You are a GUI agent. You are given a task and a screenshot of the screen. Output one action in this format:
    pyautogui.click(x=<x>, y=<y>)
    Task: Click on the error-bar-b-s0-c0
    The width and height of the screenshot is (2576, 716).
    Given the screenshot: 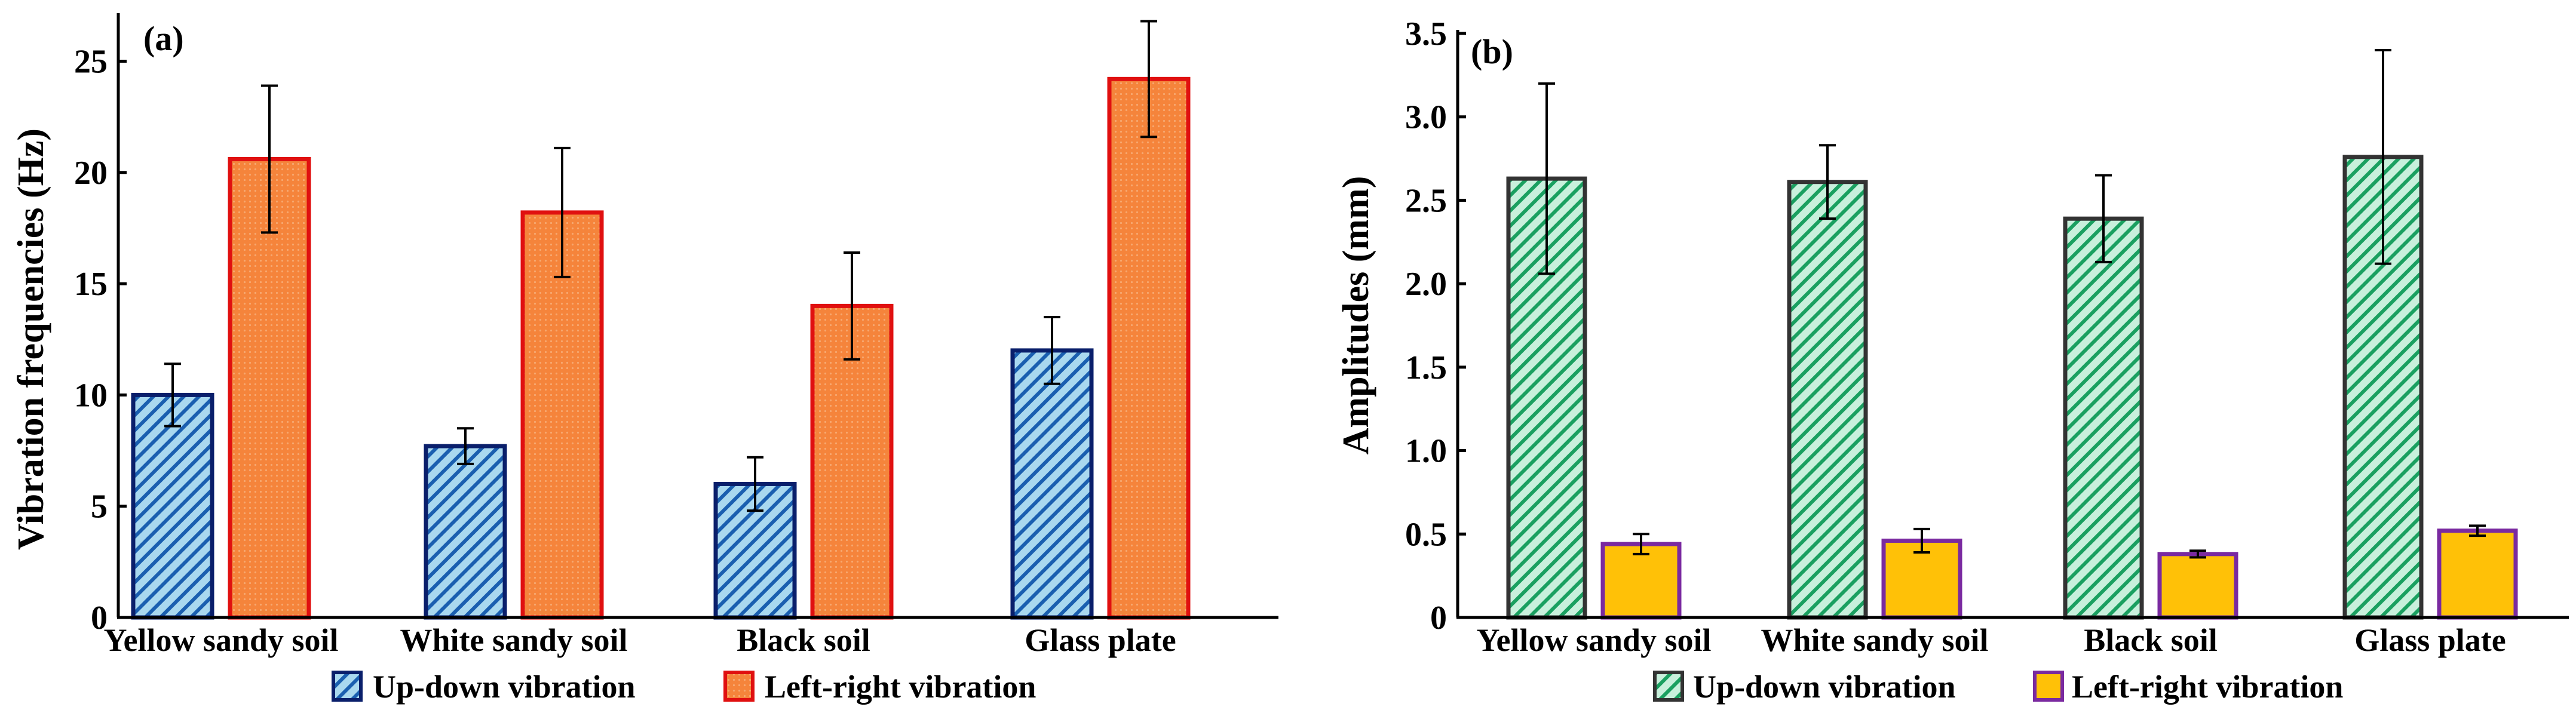 What is the action you would take?
    pyautogui.click(x=1546, y=178)
    